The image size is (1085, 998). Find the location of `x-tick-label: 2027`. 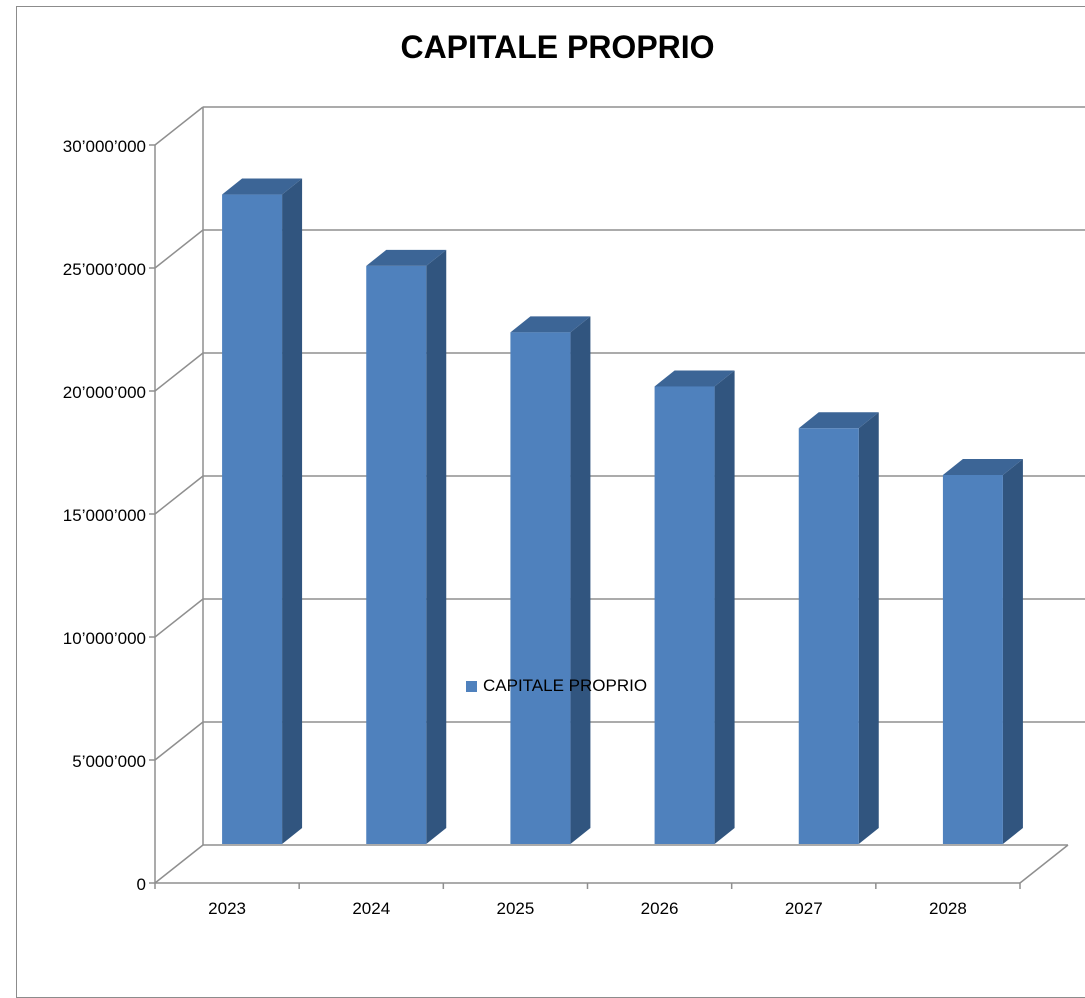

x-tick-label: 2027 is located at coordinates (804, 908).